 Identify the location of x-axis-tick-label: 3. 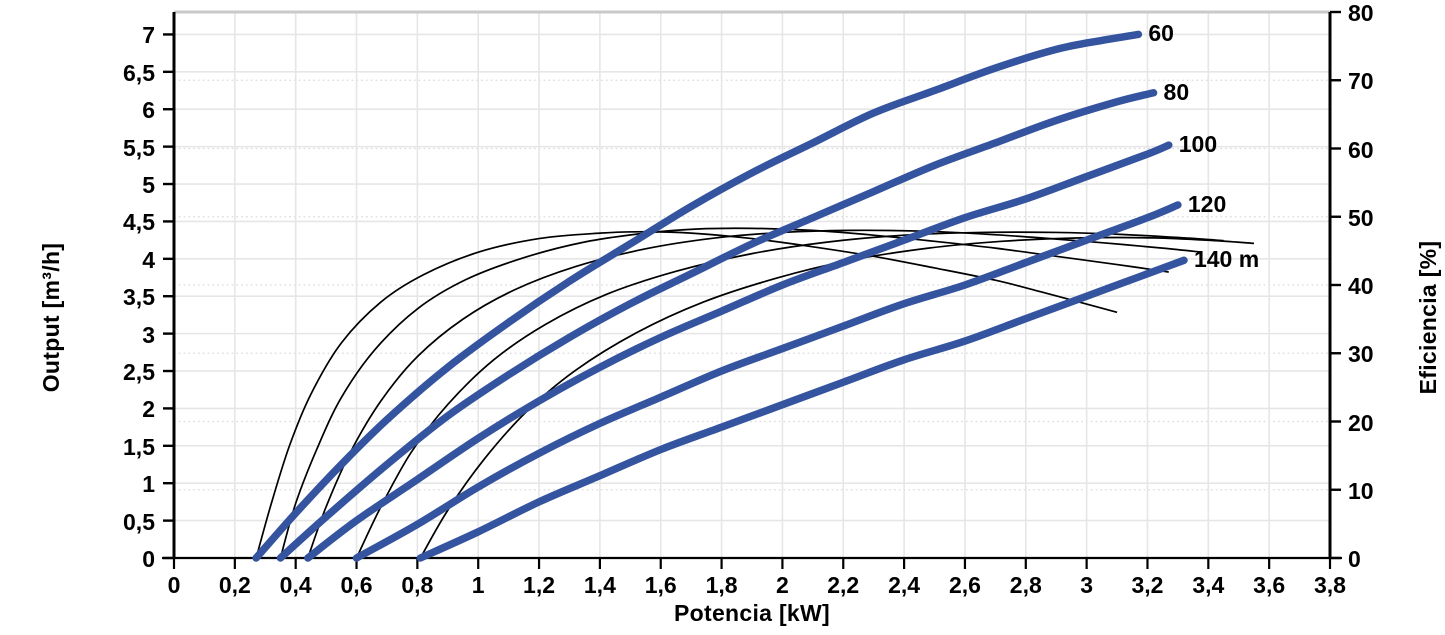
(1087, 585).